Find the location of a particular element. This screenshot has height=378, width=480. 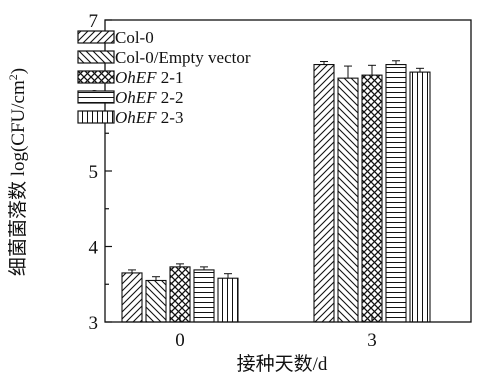

y-tick-label: 7 is located at coordinates (94, 21).